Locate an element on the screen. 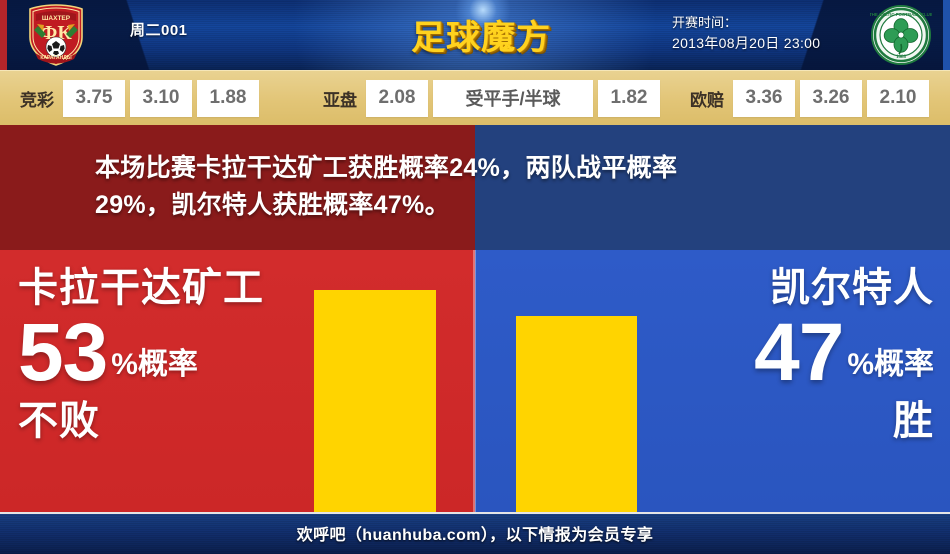  home-percent-suffix: %概率 is located at coordinates (154, 364).